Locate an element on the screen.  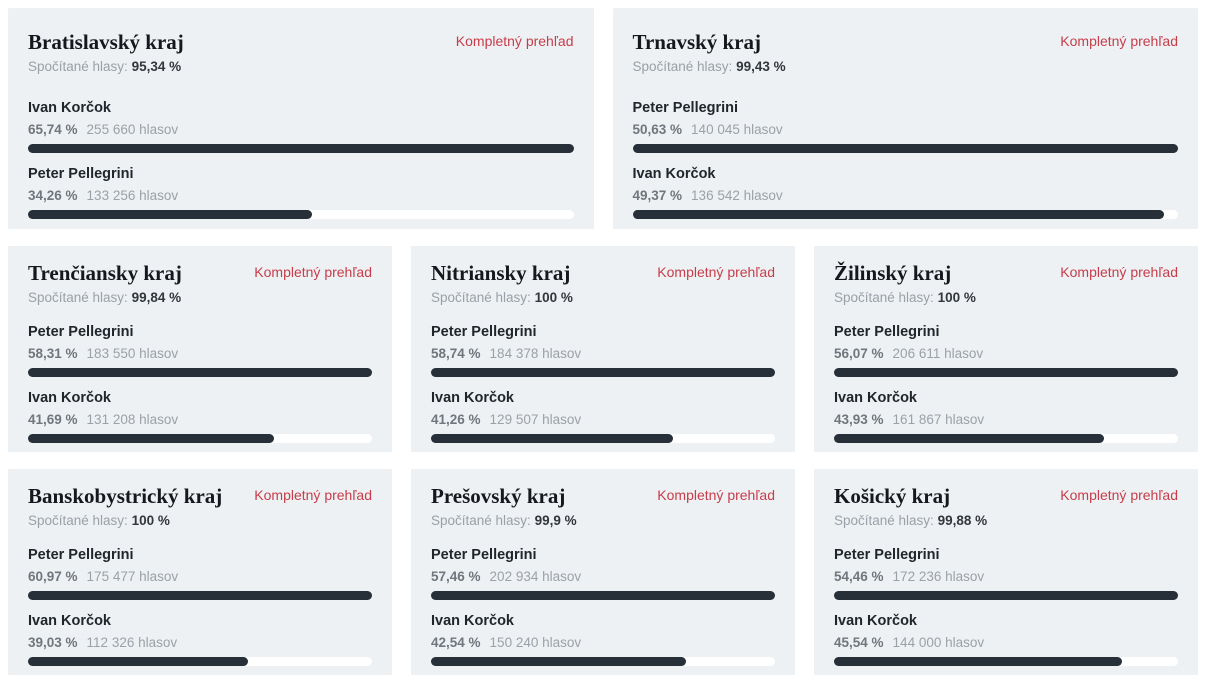
candidate-votes: 133 256 hlasov is located at coordinates (132, 195).